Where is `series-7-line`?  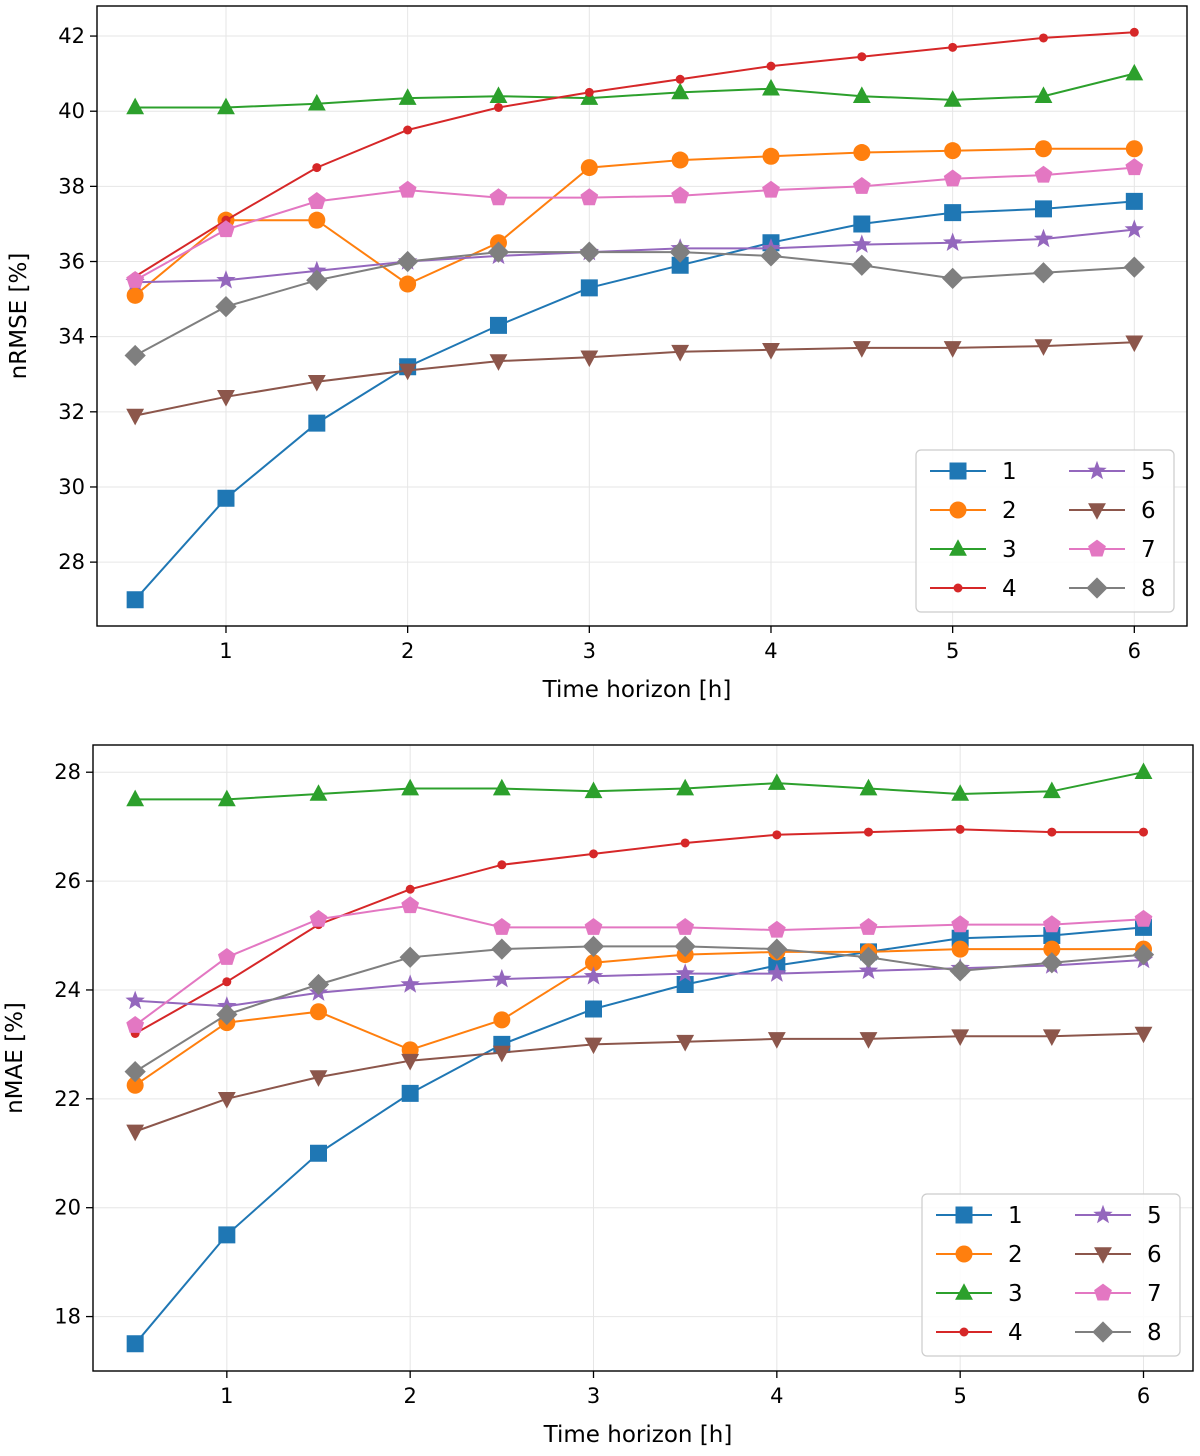
series-7-line is located at coordinates (634, 224).